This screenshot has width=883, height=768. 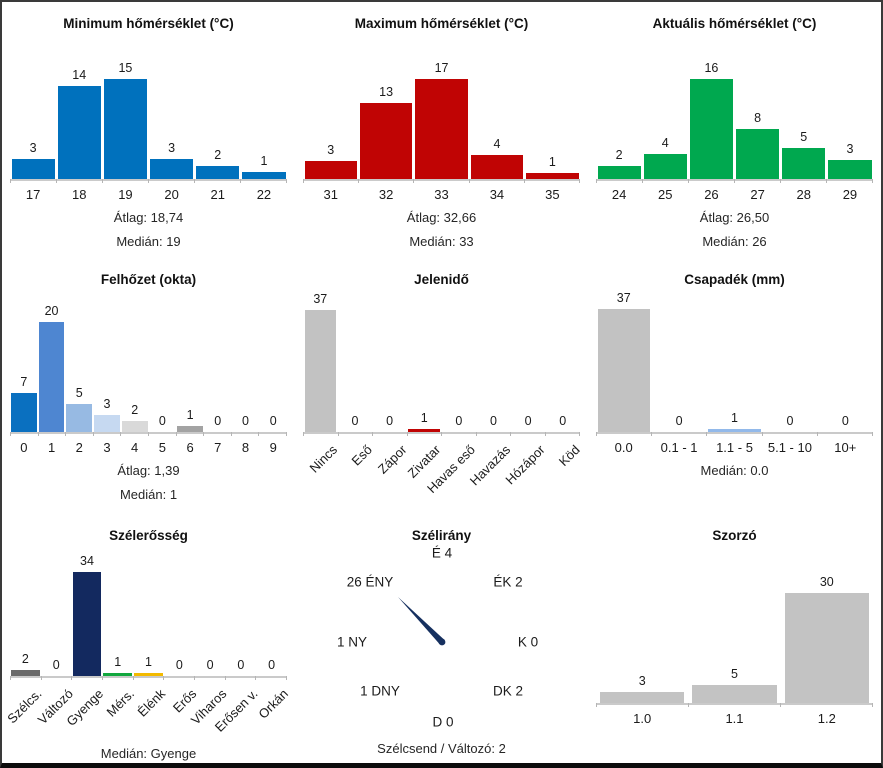 What do you see at coordinates (497, 144) in the screenshot?
I see `bar-value-label: 4` at bounding box center [497, 144].